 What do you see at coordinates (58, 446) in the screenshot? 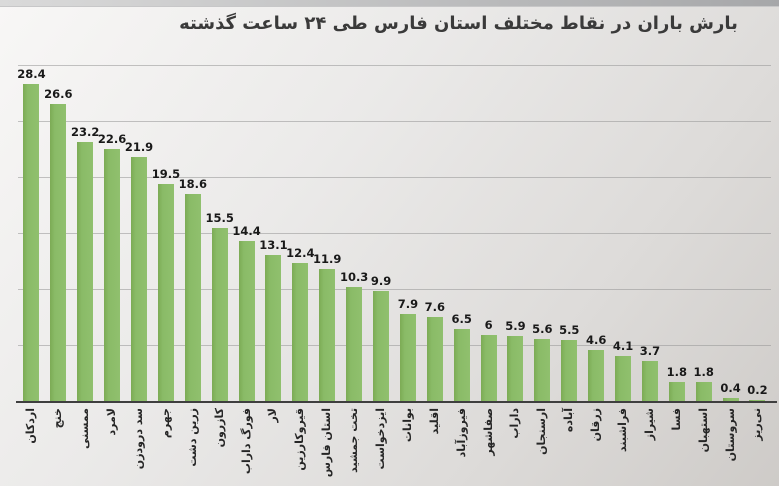
I see `x-axis-label-slot: خنج` at bounding box center [58, 446].